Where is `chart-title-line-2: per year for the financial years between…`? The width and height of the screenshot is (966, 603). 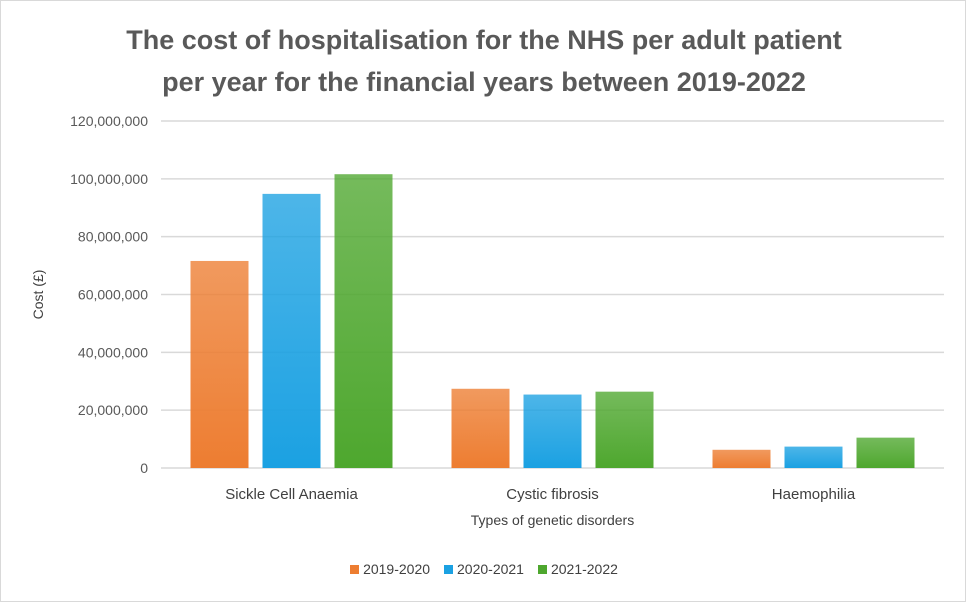
chart-title-line-2: per year for the financial years between… is located at coordinates (484, 82).